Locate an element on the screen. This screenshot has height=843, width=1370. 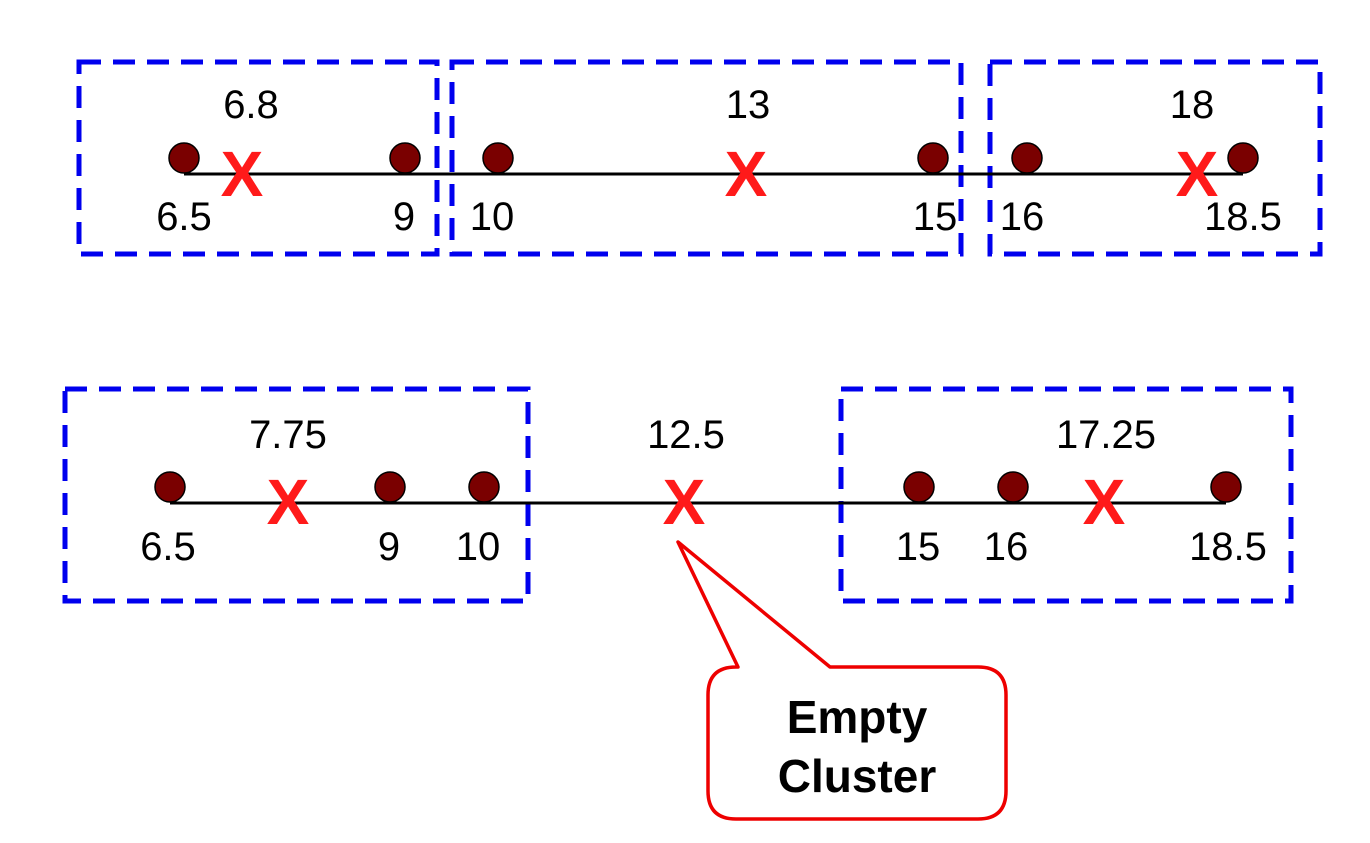
row-1-centroid-mark-2: X is located at coordinates (746, 174).